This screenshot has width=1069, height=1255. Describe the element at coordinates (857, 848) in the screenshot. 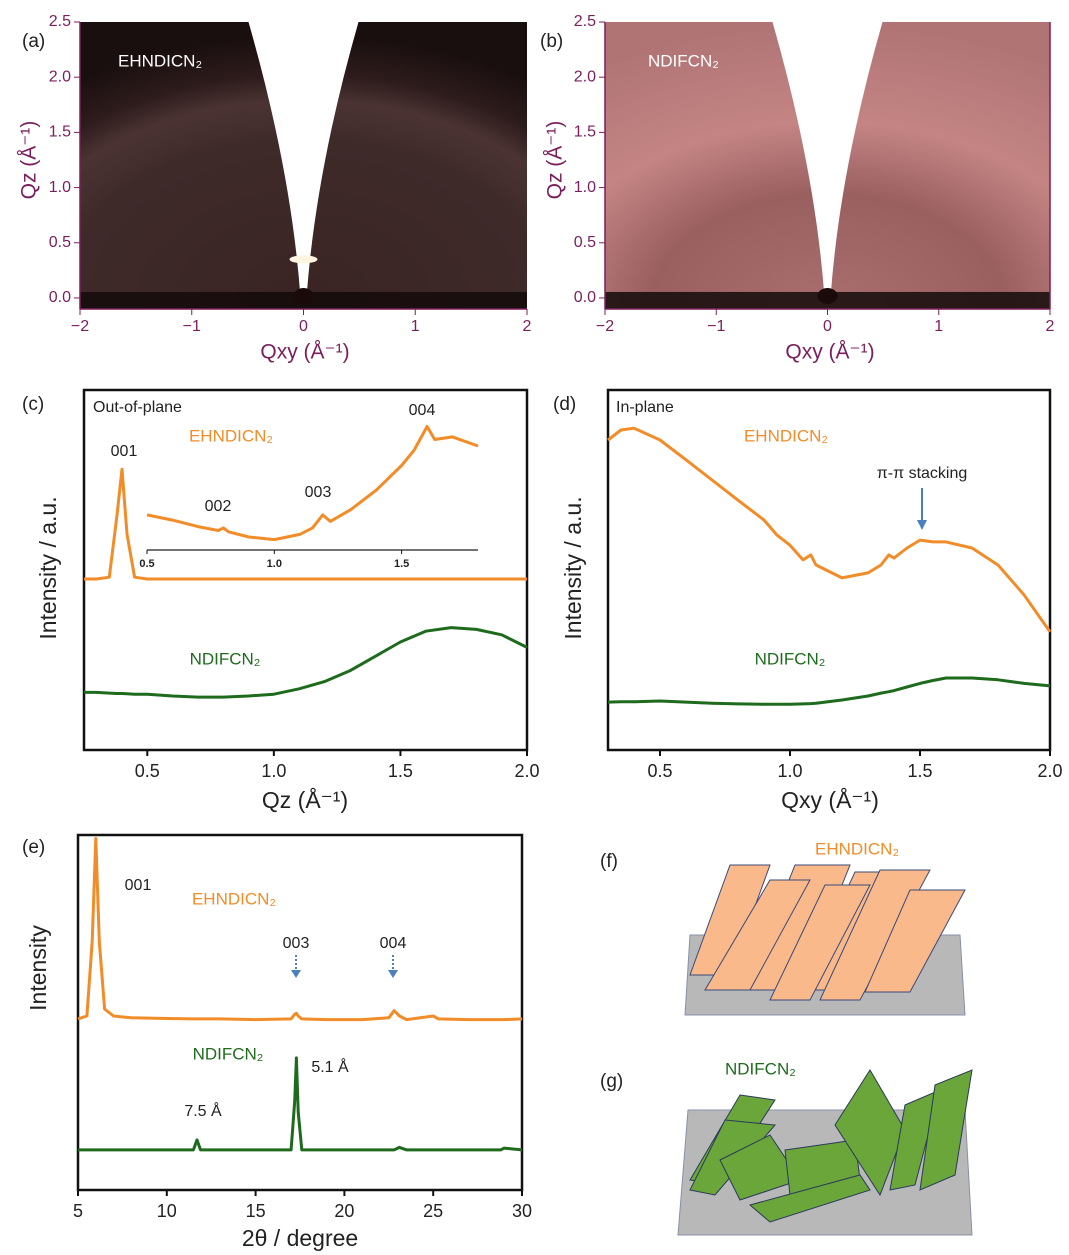

I see `schematic-label: EHNDICN₂` at that location.